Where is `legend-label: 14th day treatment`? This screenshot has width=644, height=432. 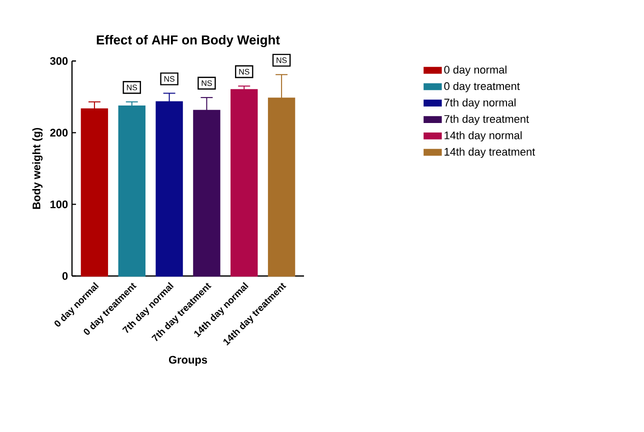
legend-label: 14th day treatment is located at coordinates (490, 153).